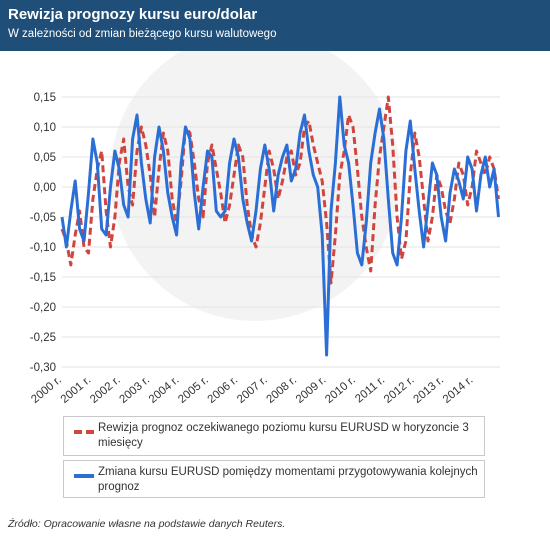  What do you see at coordinates (164, 390) in the screenshot?
I see `x-tick-label: 2004 r.` at bounding box center [164, 390].